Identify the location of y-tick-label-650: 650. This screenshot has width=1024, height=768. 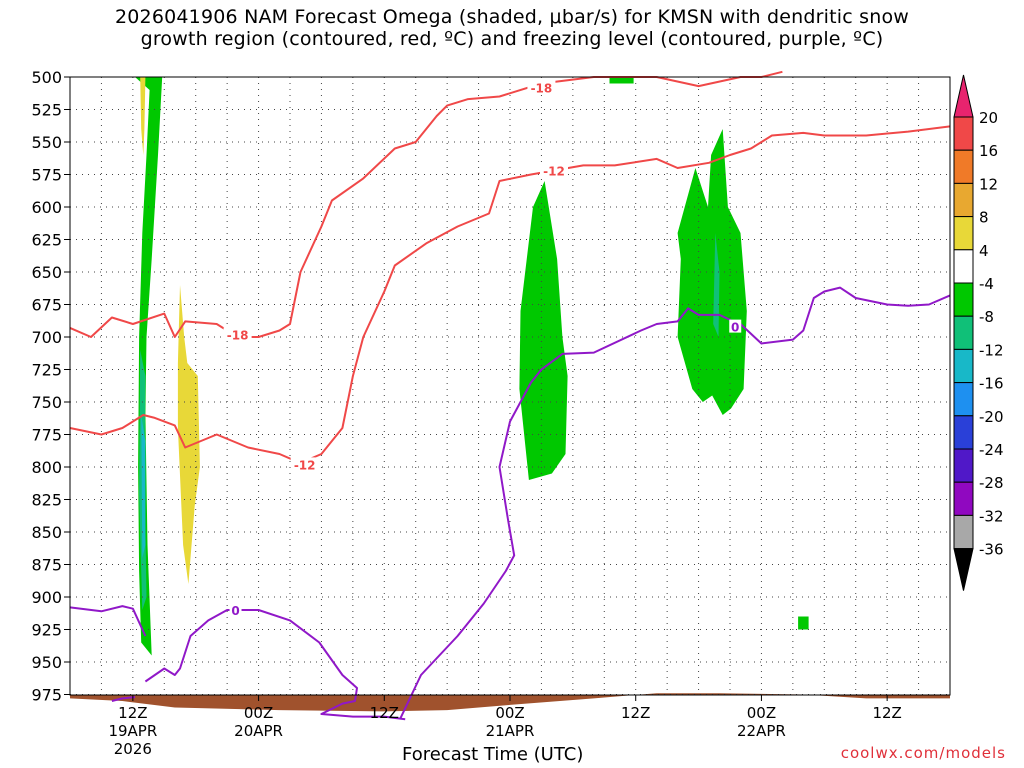
(46, 272).